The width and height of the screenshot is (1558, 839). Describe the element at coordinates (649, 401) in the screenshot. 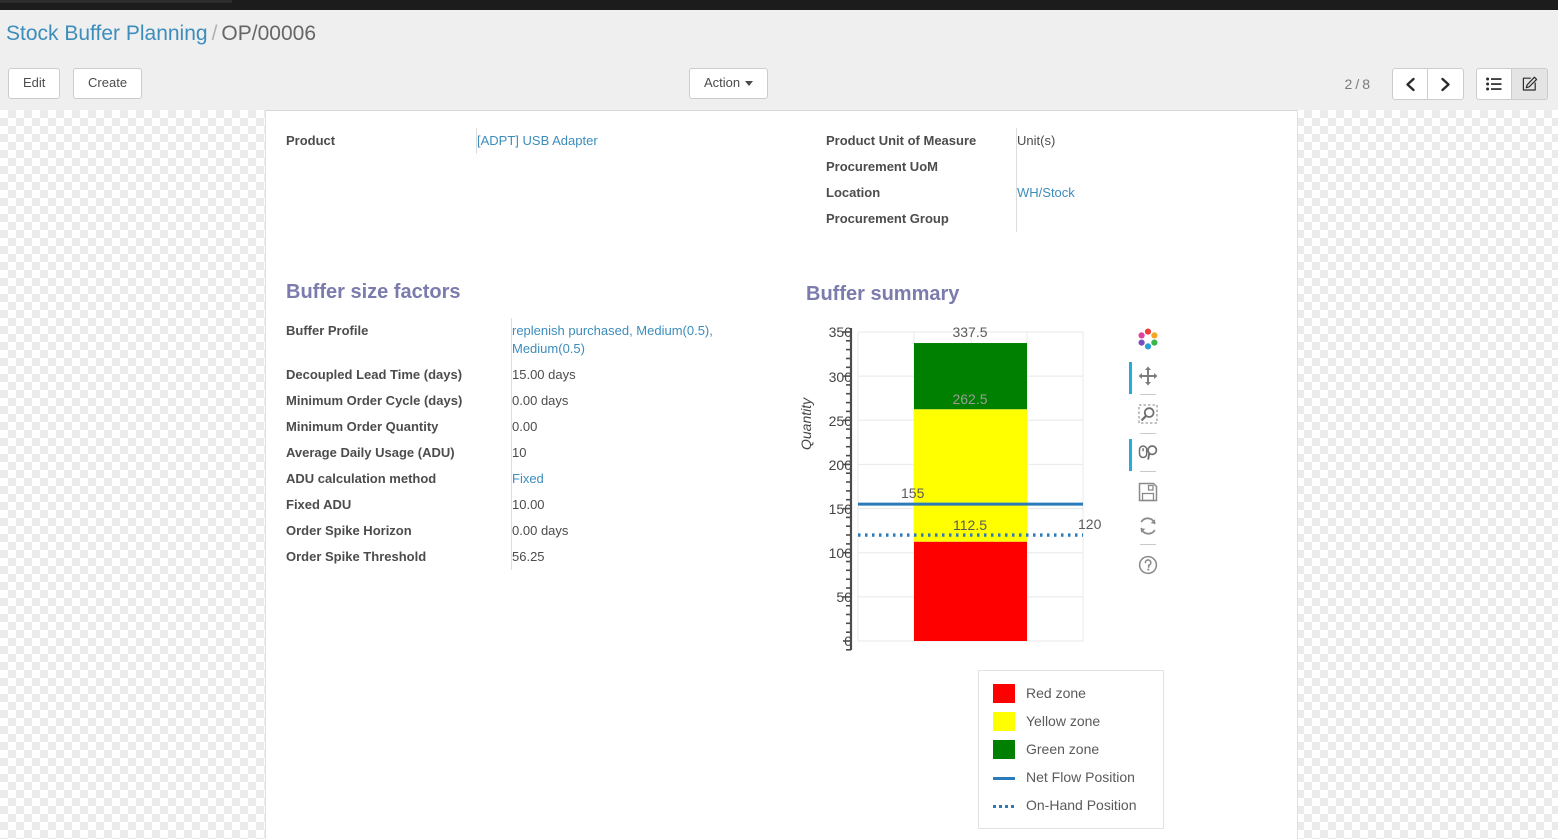

I see `field-value-minimum-order-cycle: 0.00 days` at that location.